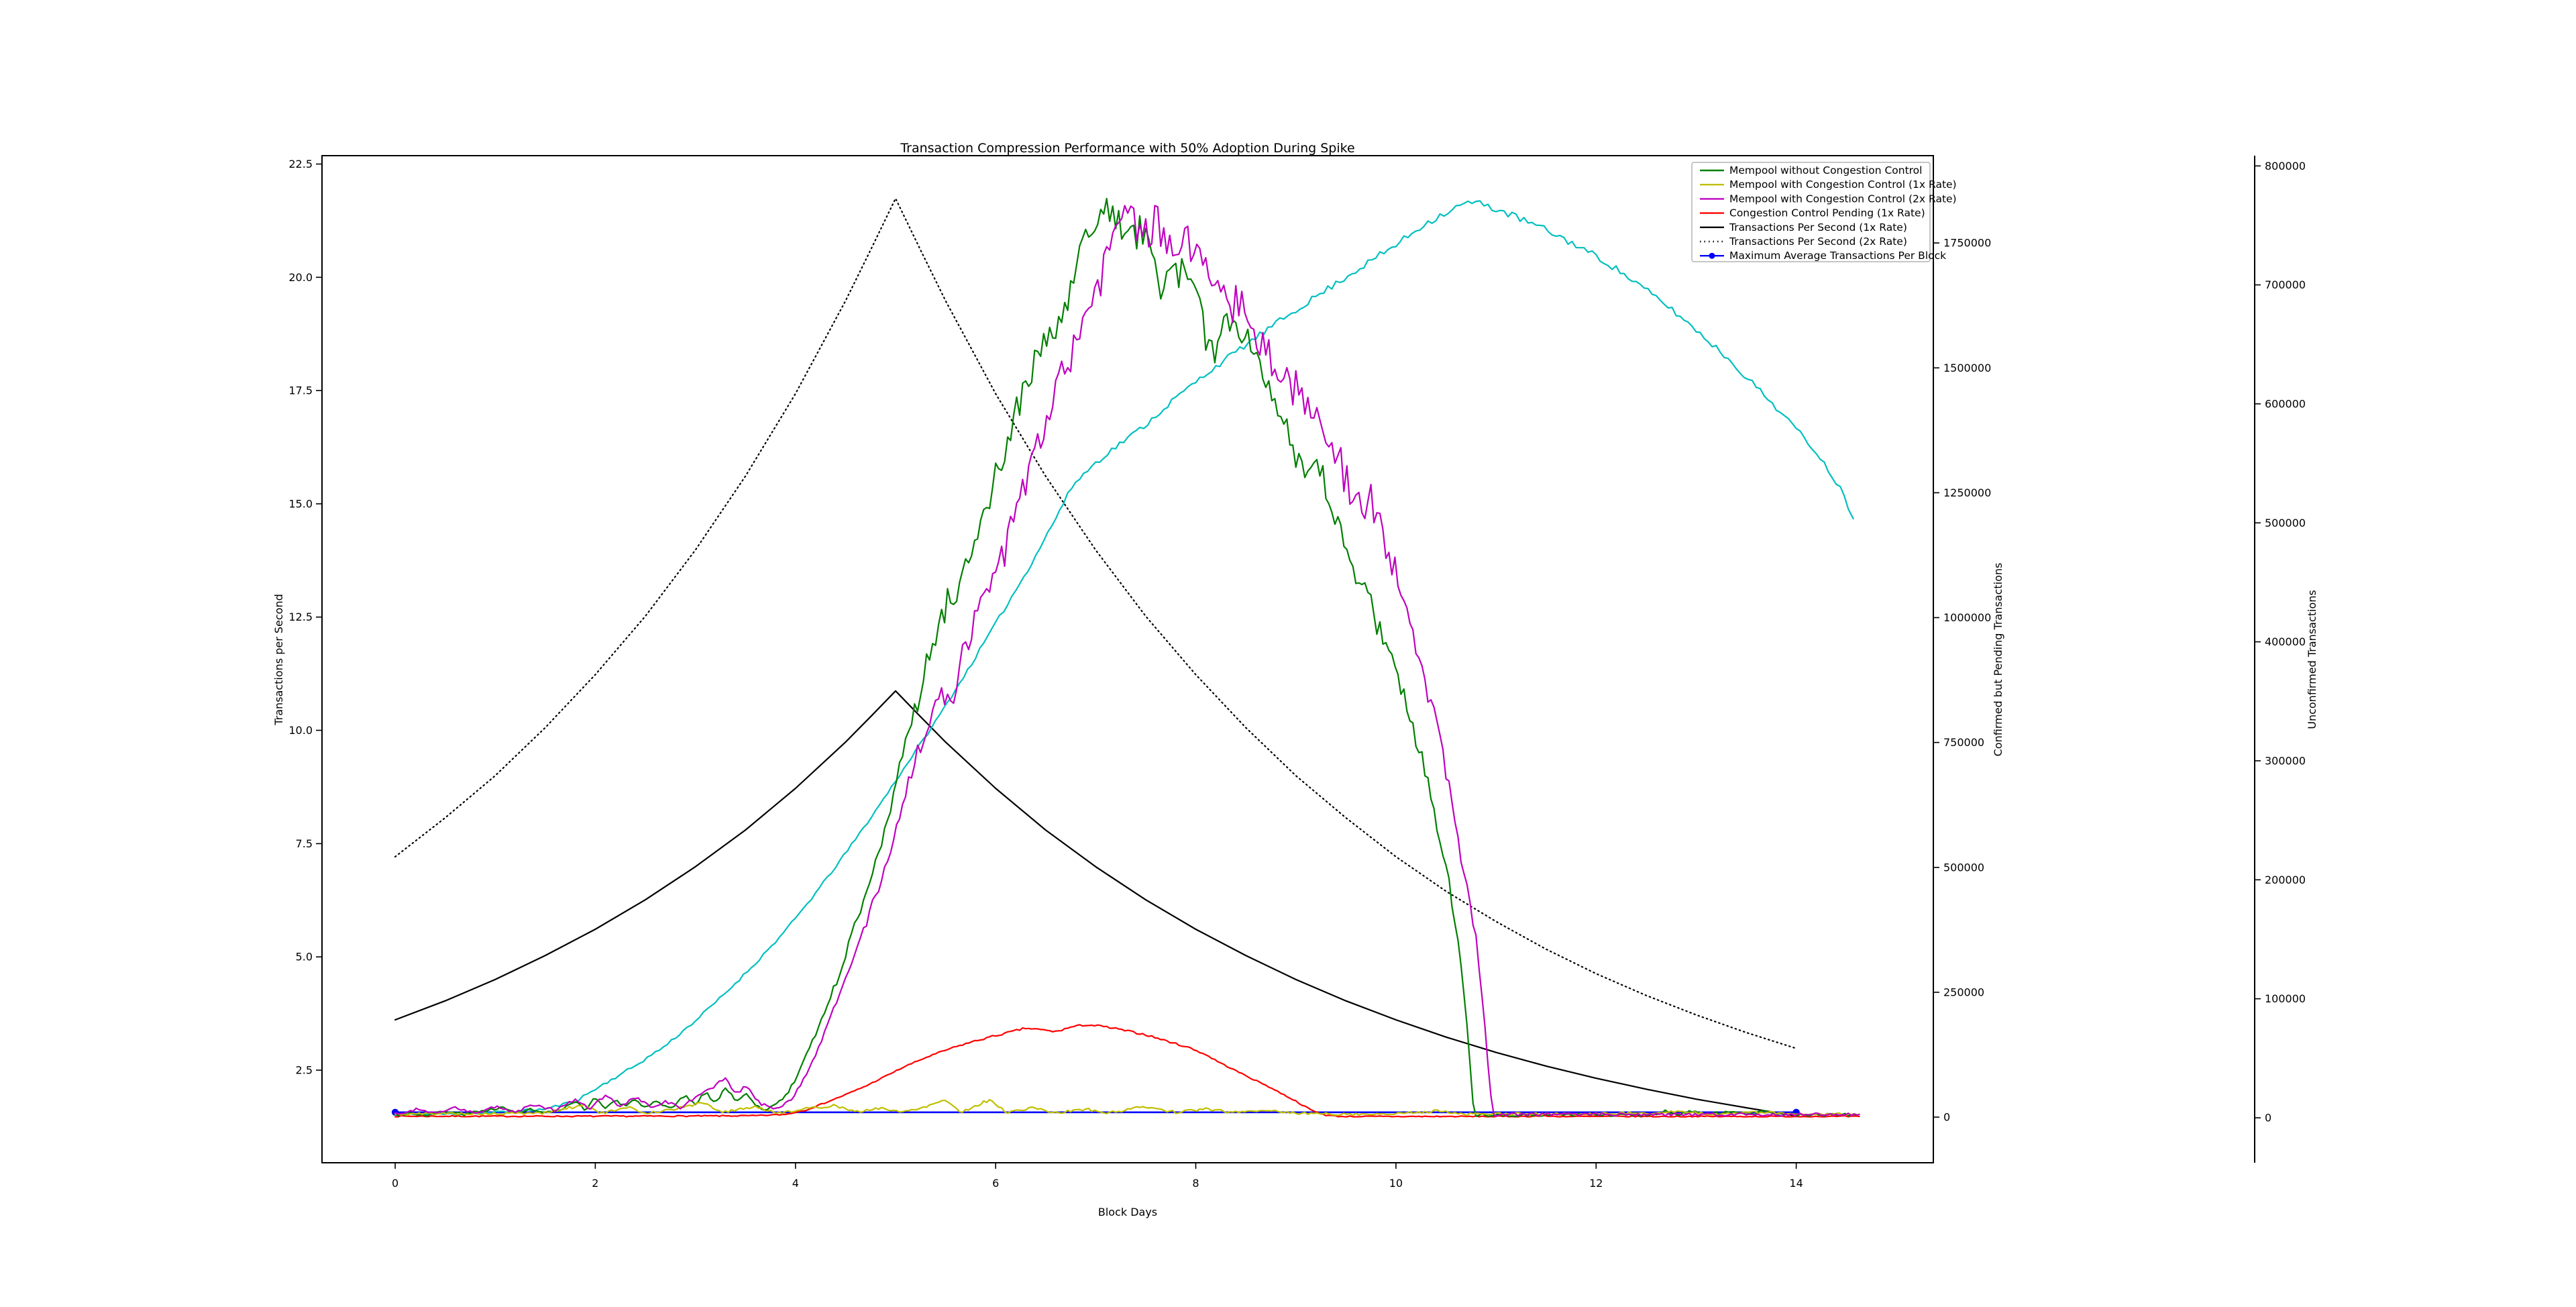 The height and width of the screenshot is (1307, 2576). I want to click on y-tick-label-tps: 20.0, so click(300, 277).